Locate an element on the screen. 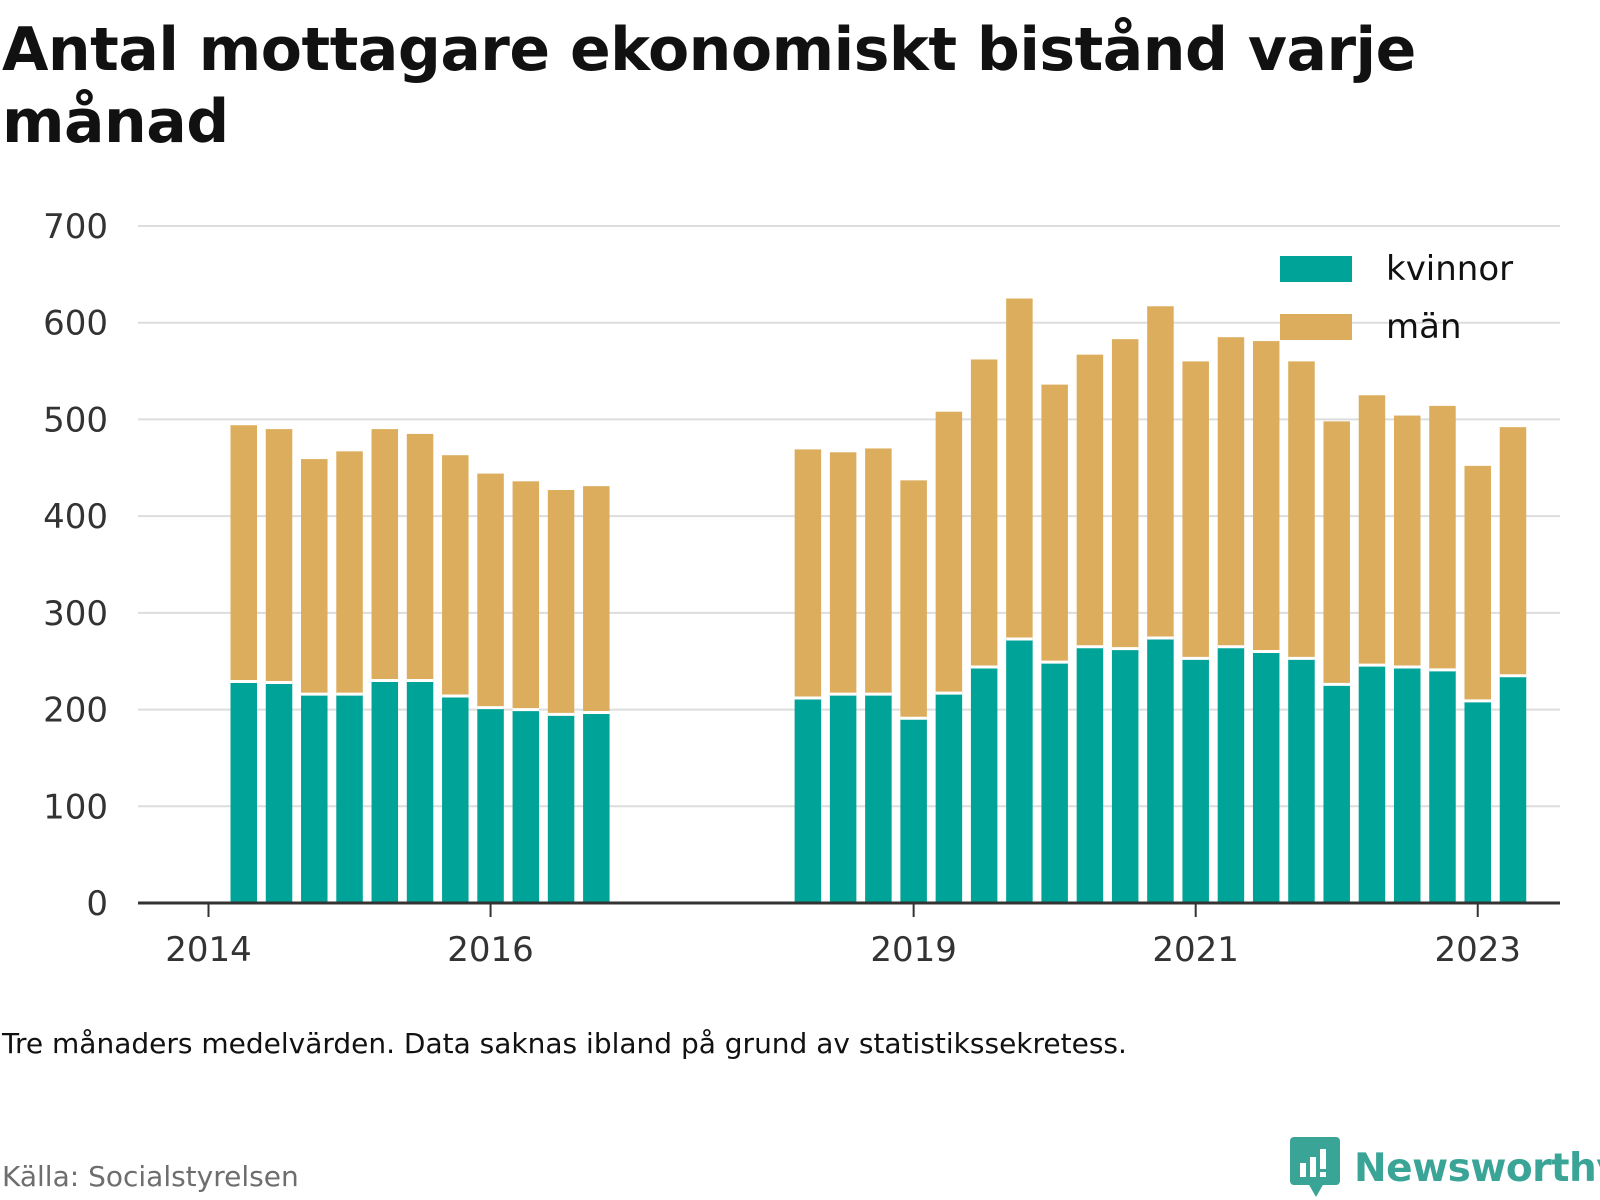  legend-item-kvinnor: kvinnor is located at coordinates (1396, 269).